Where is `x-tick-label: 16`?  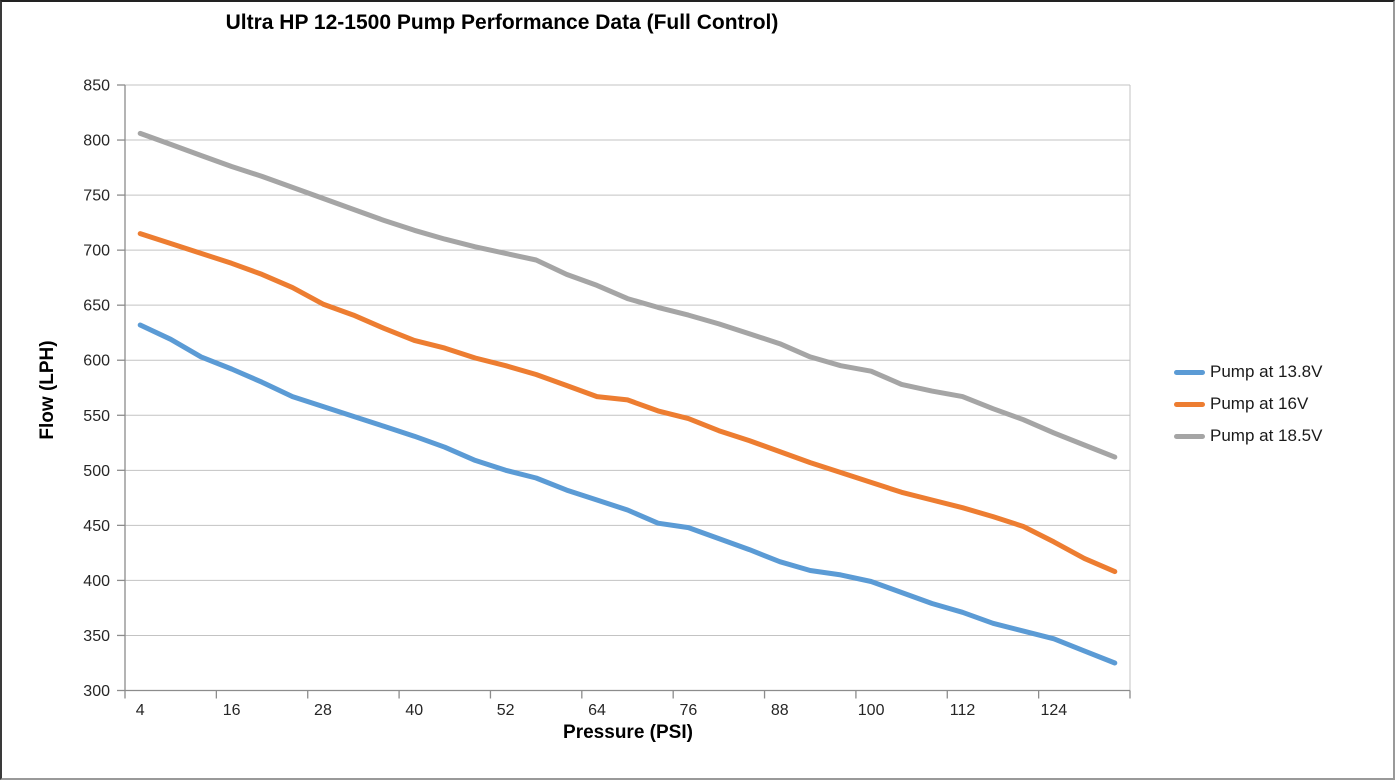 x-tick-label: 16 is located at coordinates (232, 710).